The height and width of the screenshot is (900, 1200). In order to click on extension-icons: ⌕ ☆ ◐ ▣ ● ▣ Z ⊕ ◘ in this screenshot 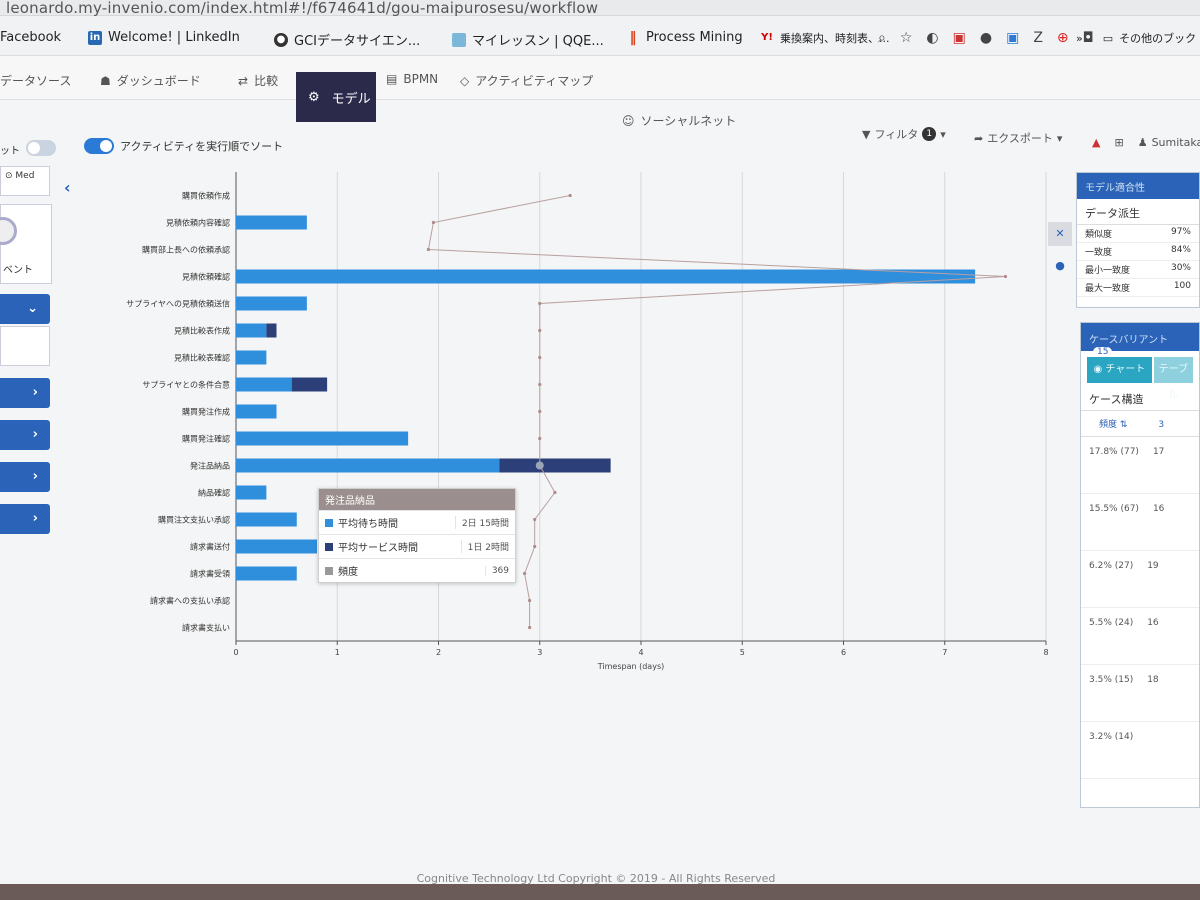, I will do `click(986, 38)`.